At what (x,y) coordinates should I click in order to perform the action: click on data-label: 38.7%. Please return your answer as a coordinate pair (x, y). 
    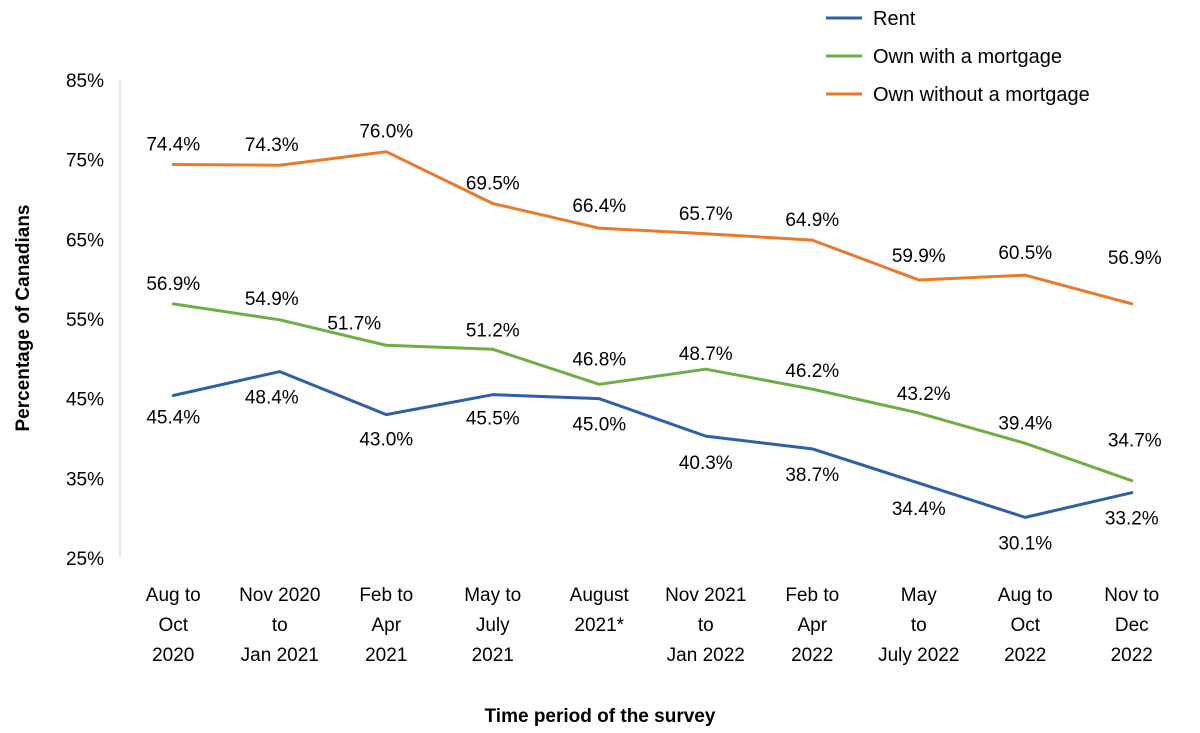
    Looking at the image, I should click on (812, 475).